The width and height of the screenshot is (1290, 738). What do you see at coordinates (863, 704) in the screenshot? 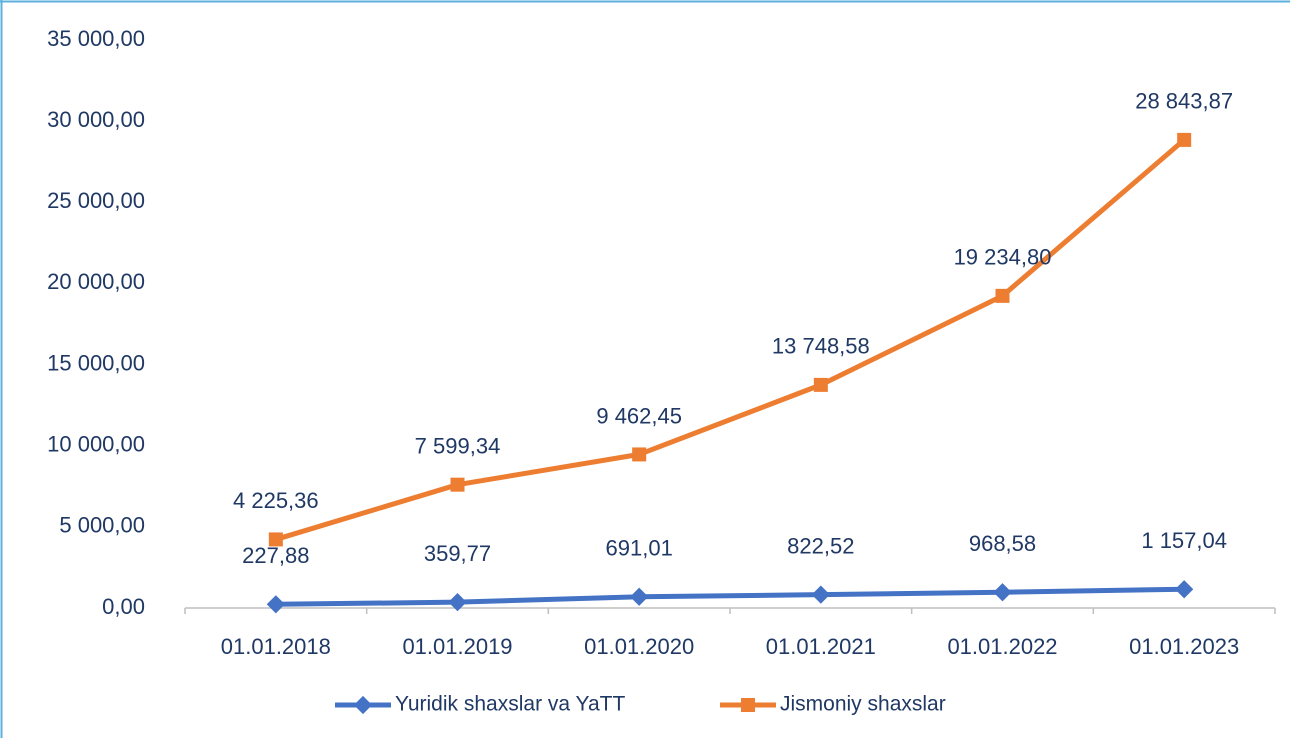
I see `legend-label: Jismoniy shaxslar` at bounding box center [863, 704].